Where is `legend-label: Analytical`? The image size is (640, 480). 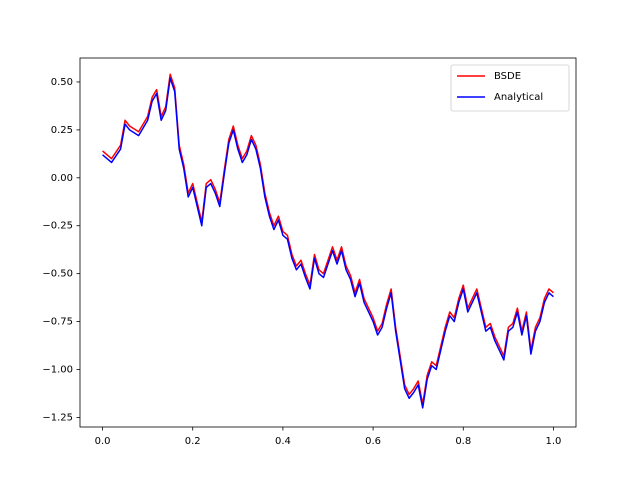 legend-label: Analytical is located at coordinates (518, 97).